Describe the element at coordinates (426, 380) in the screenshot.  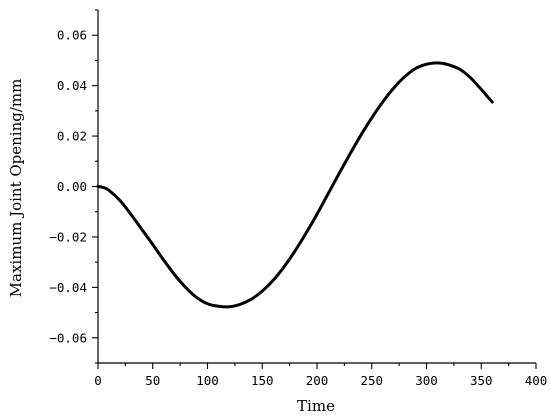
I see `x-tick-label: 300` at that location.